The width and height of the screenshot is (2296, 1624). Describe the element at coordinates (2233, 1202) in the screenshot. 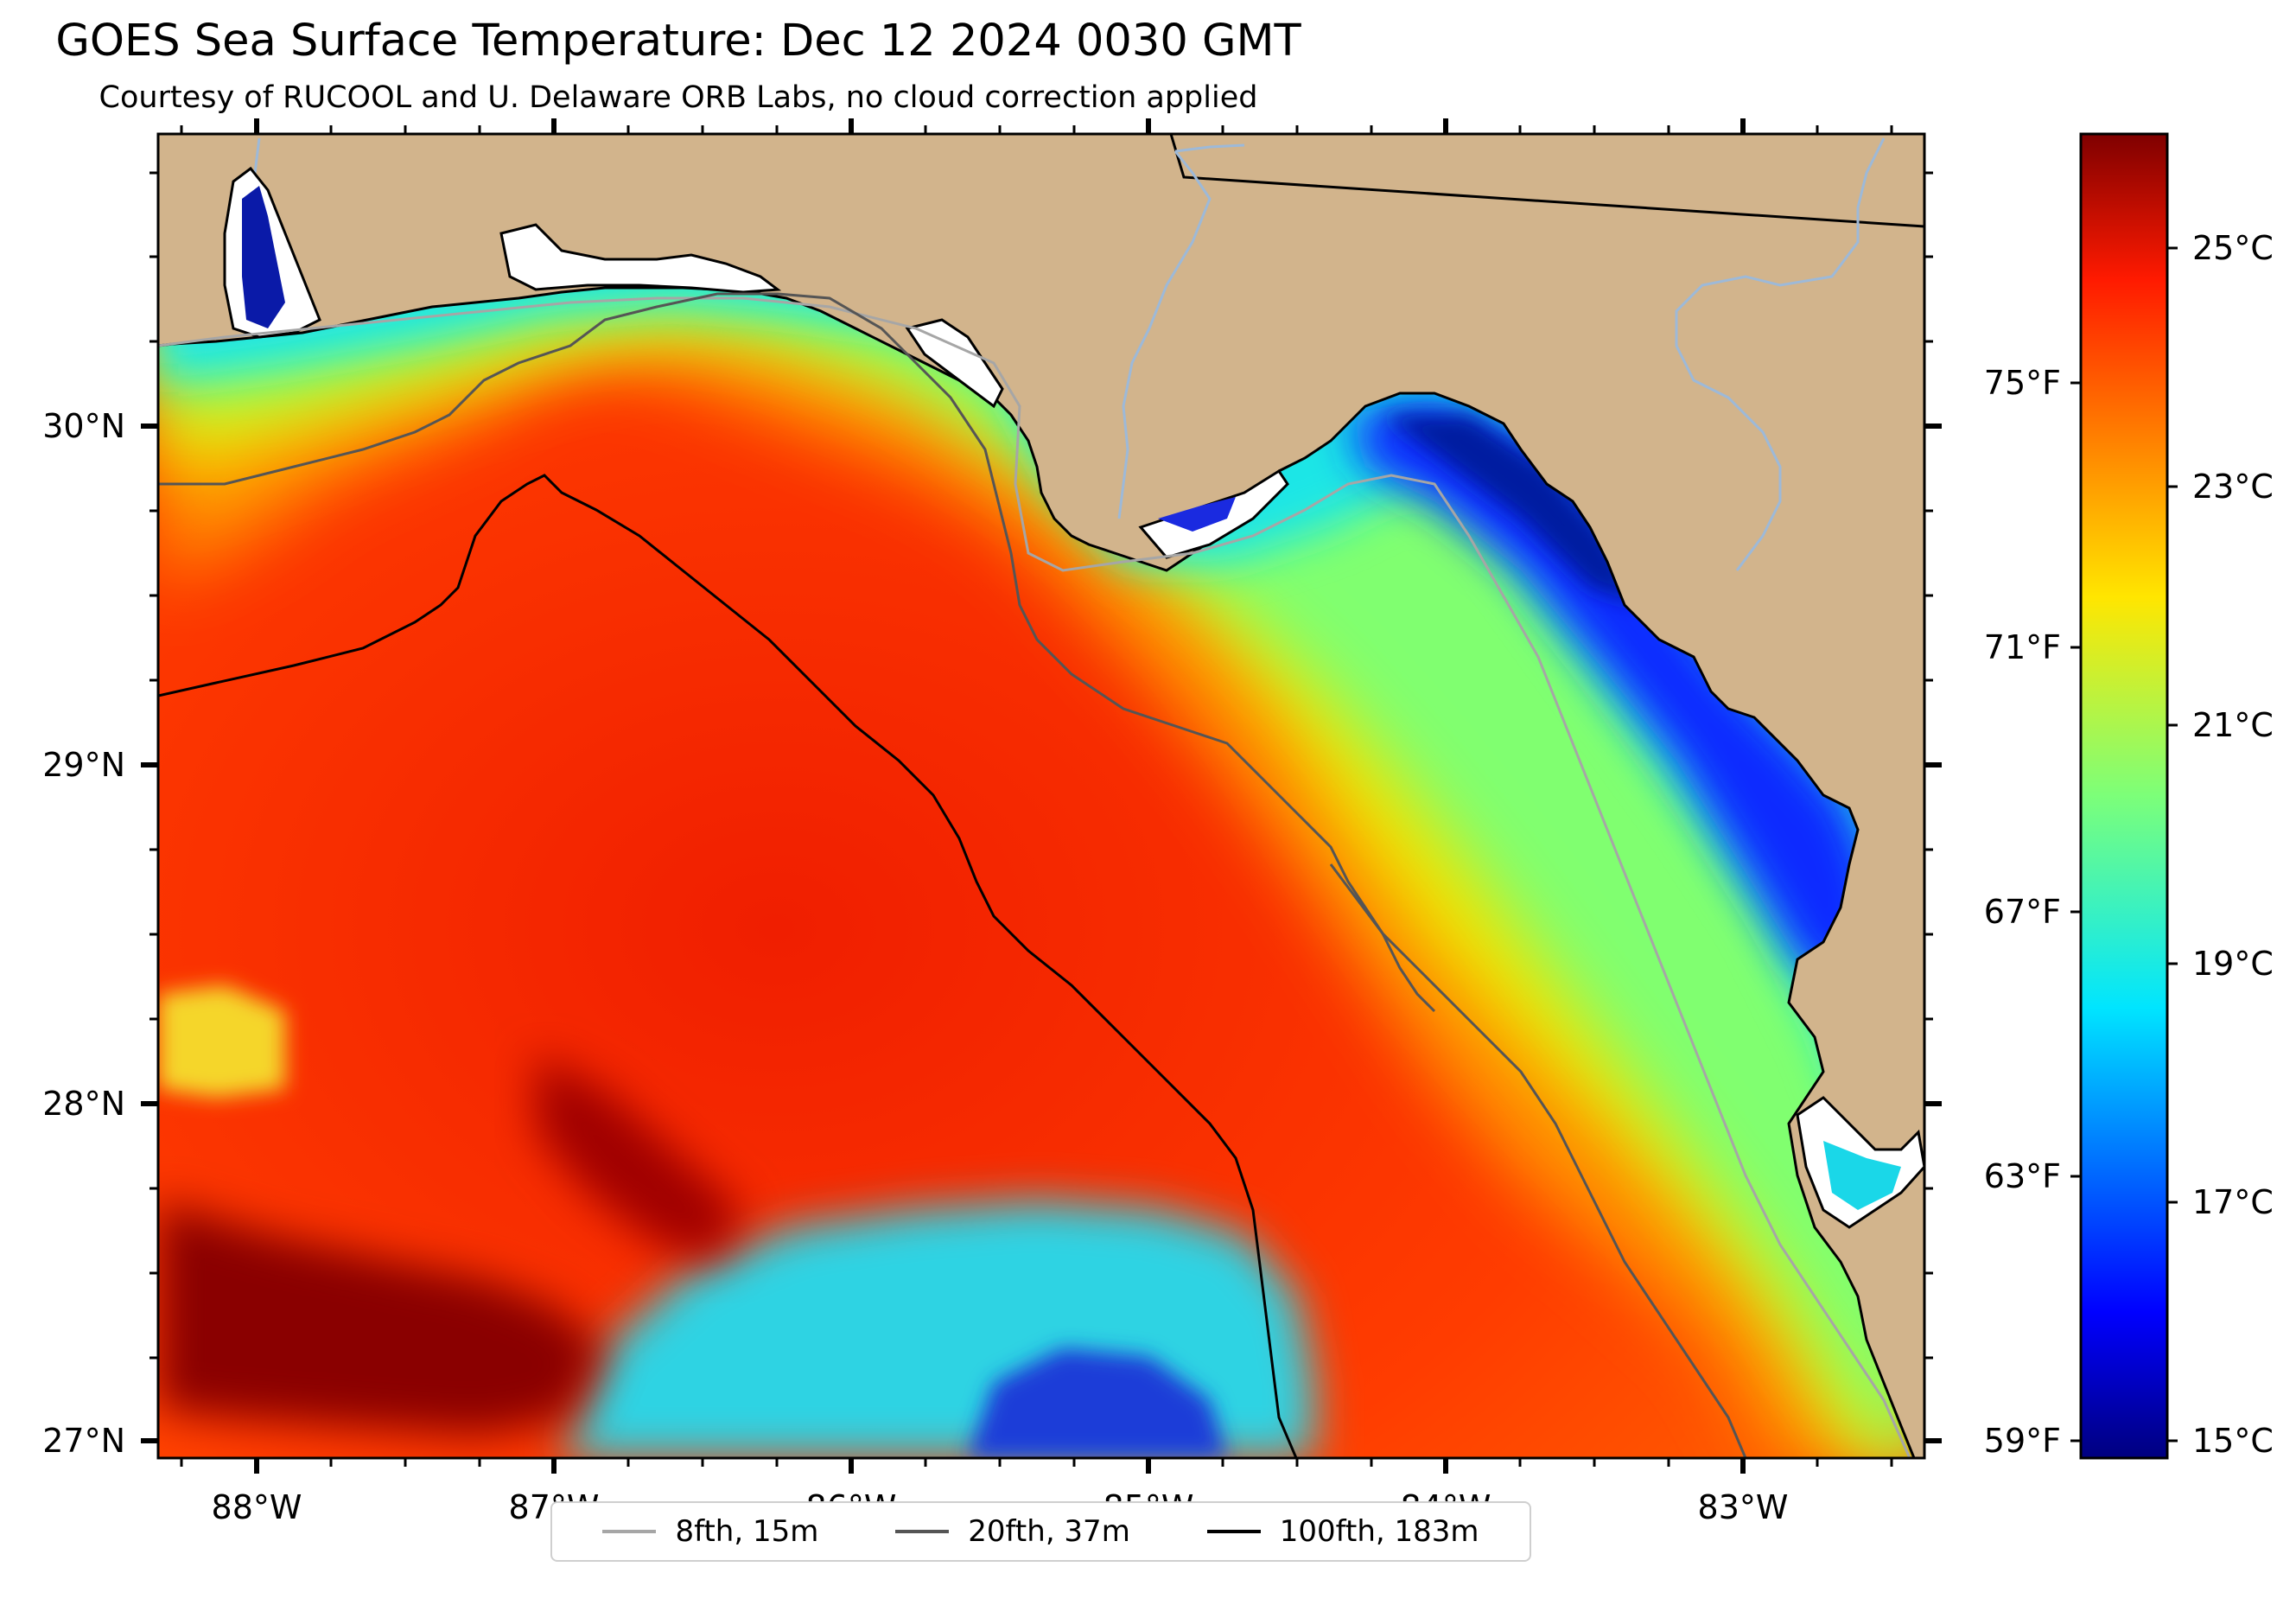

I see `colorbar-label-17c: 17°C` at that location.